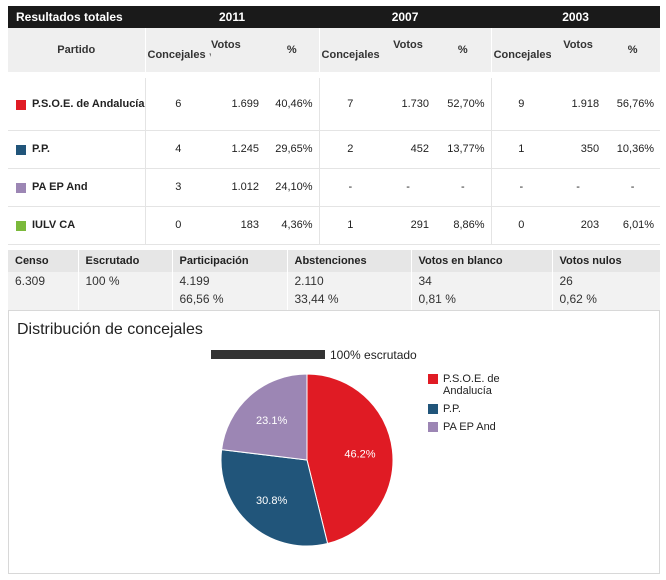 This screenshot has width=666, height=580. Describe the element at coordinates (292, 225) in the screenshot. I see `pct-value: 4,36%` at that location.